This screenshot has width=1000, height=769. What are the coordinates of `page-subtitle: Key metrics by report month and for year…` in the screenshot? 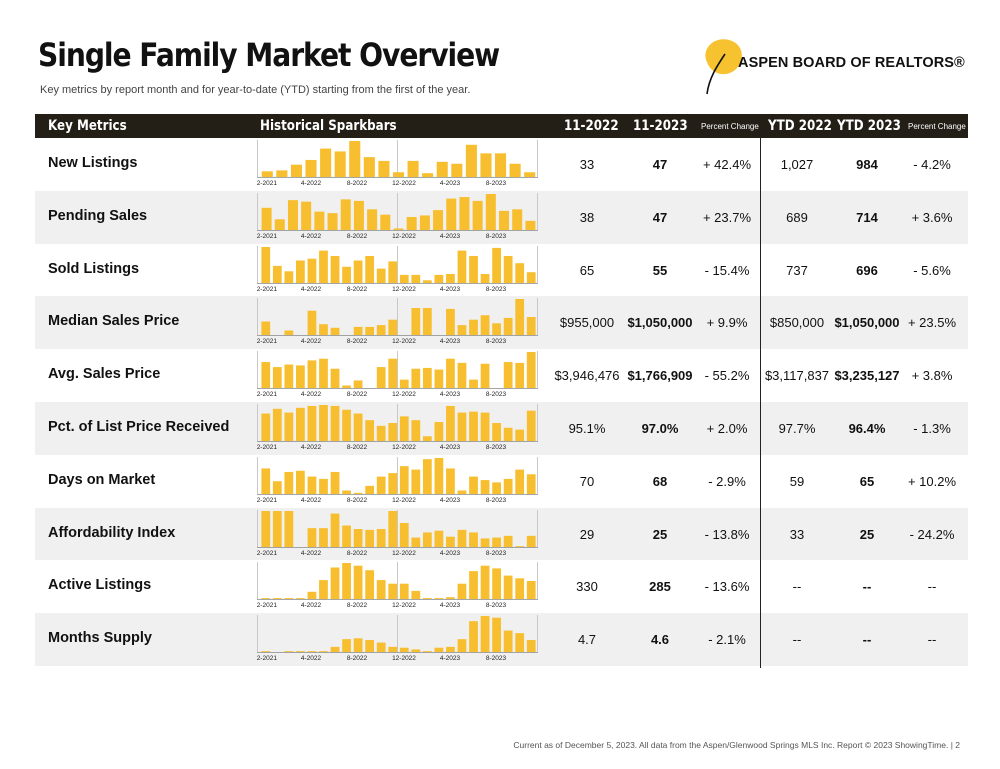 It's located at (255, 90).